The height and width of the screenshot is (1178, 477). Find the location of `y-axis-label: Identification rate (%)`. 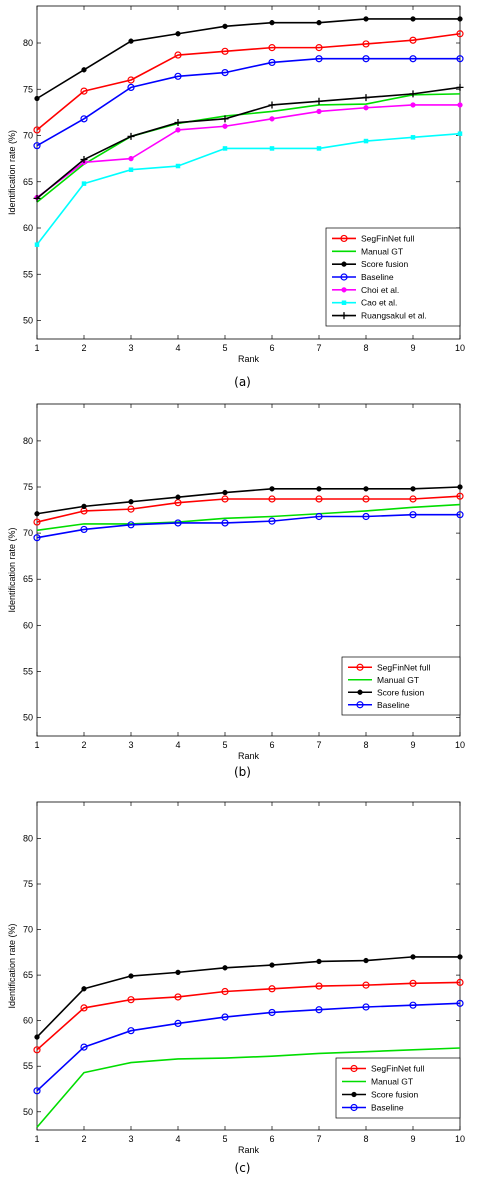

y-axis-label: Identification rate (%) is located at coordinates (12, 172).